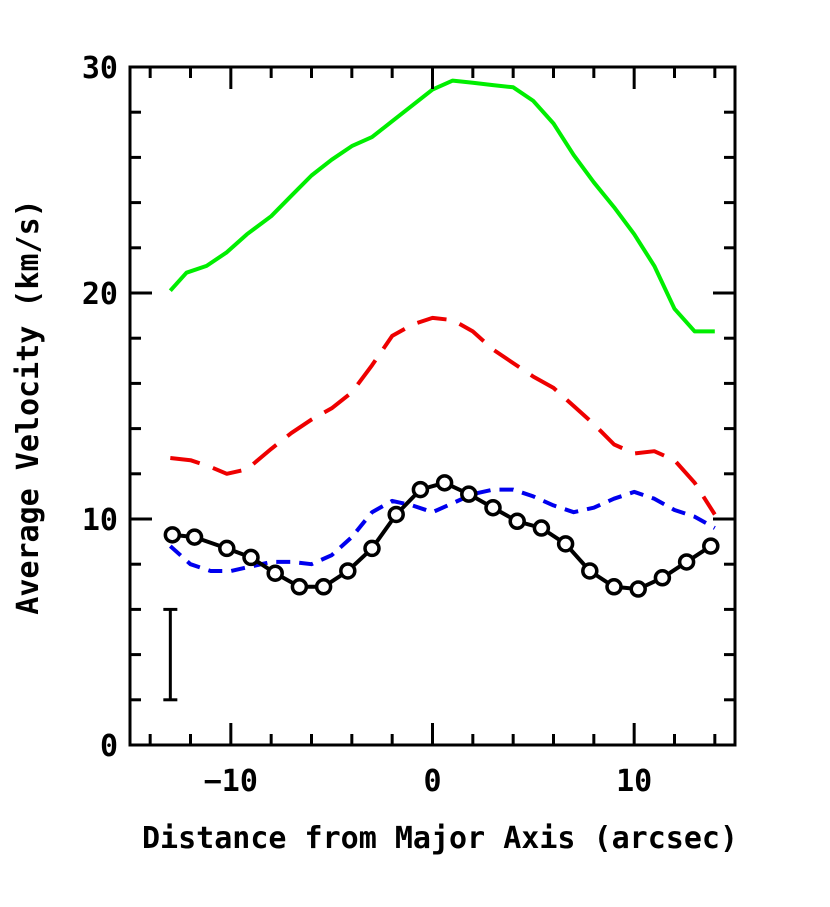 This screenshot has height=907, width=830. What do you see at coordinates (28, 406) in the screenshot?
I see `y-axis-label: Average Velocity (km/s)` at bounding box center [28, 406].